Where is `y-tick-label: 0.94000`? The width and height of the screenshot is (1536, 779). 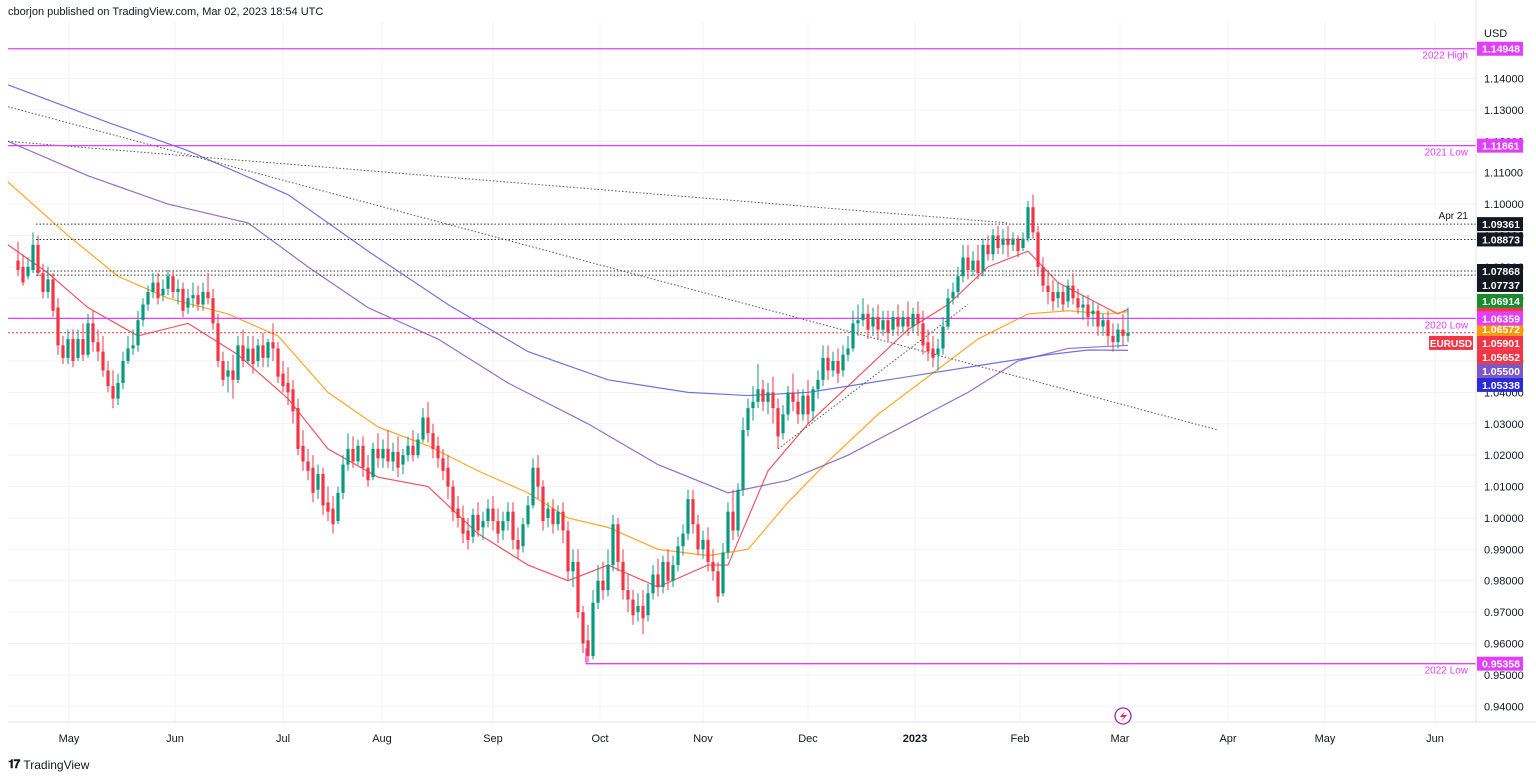
y-tick-label: 0.94000 is located at coordinates (1504, 707).